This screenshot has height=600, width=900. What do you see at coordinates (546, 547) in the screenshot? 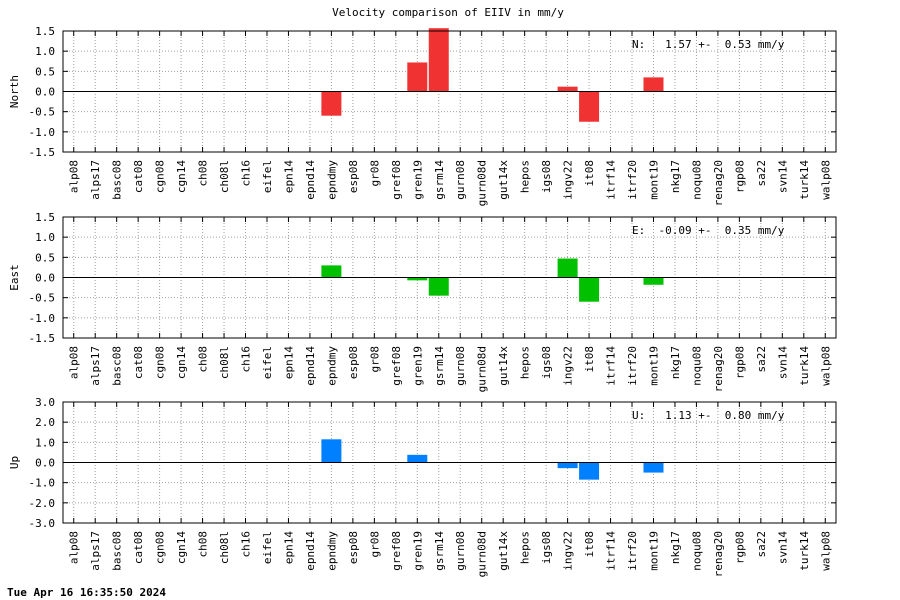
I see `x-tick-label: igs08` at bounding box center [546, 547].